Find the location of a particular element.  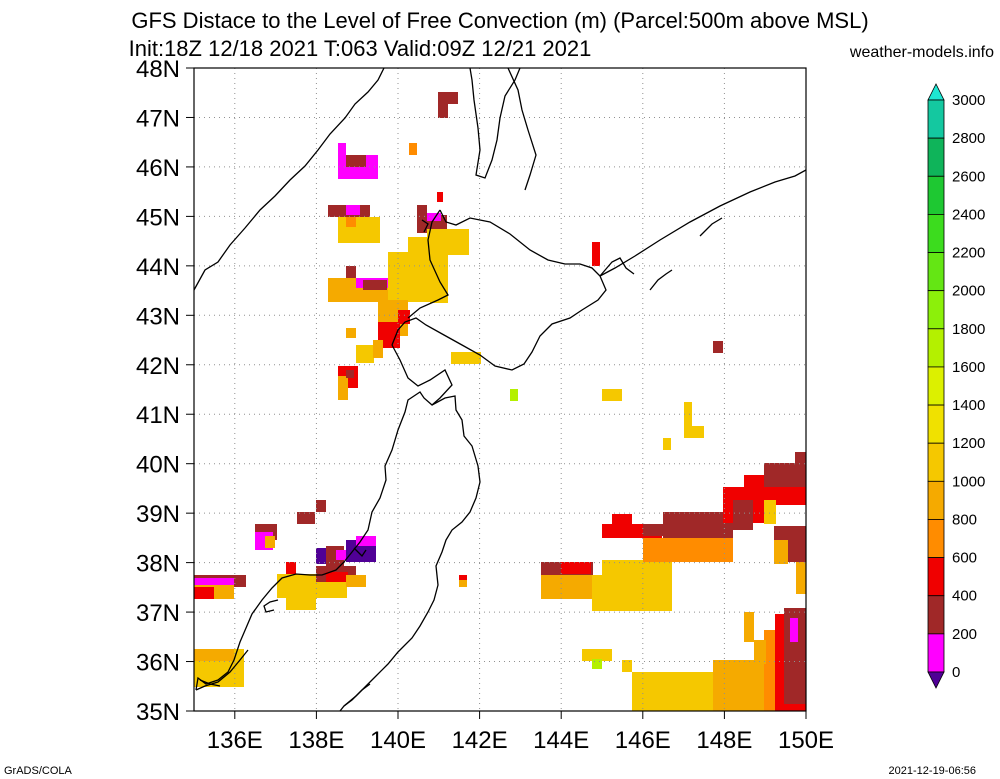

colorbar-label: 600 is located at coordinates (964, 558).